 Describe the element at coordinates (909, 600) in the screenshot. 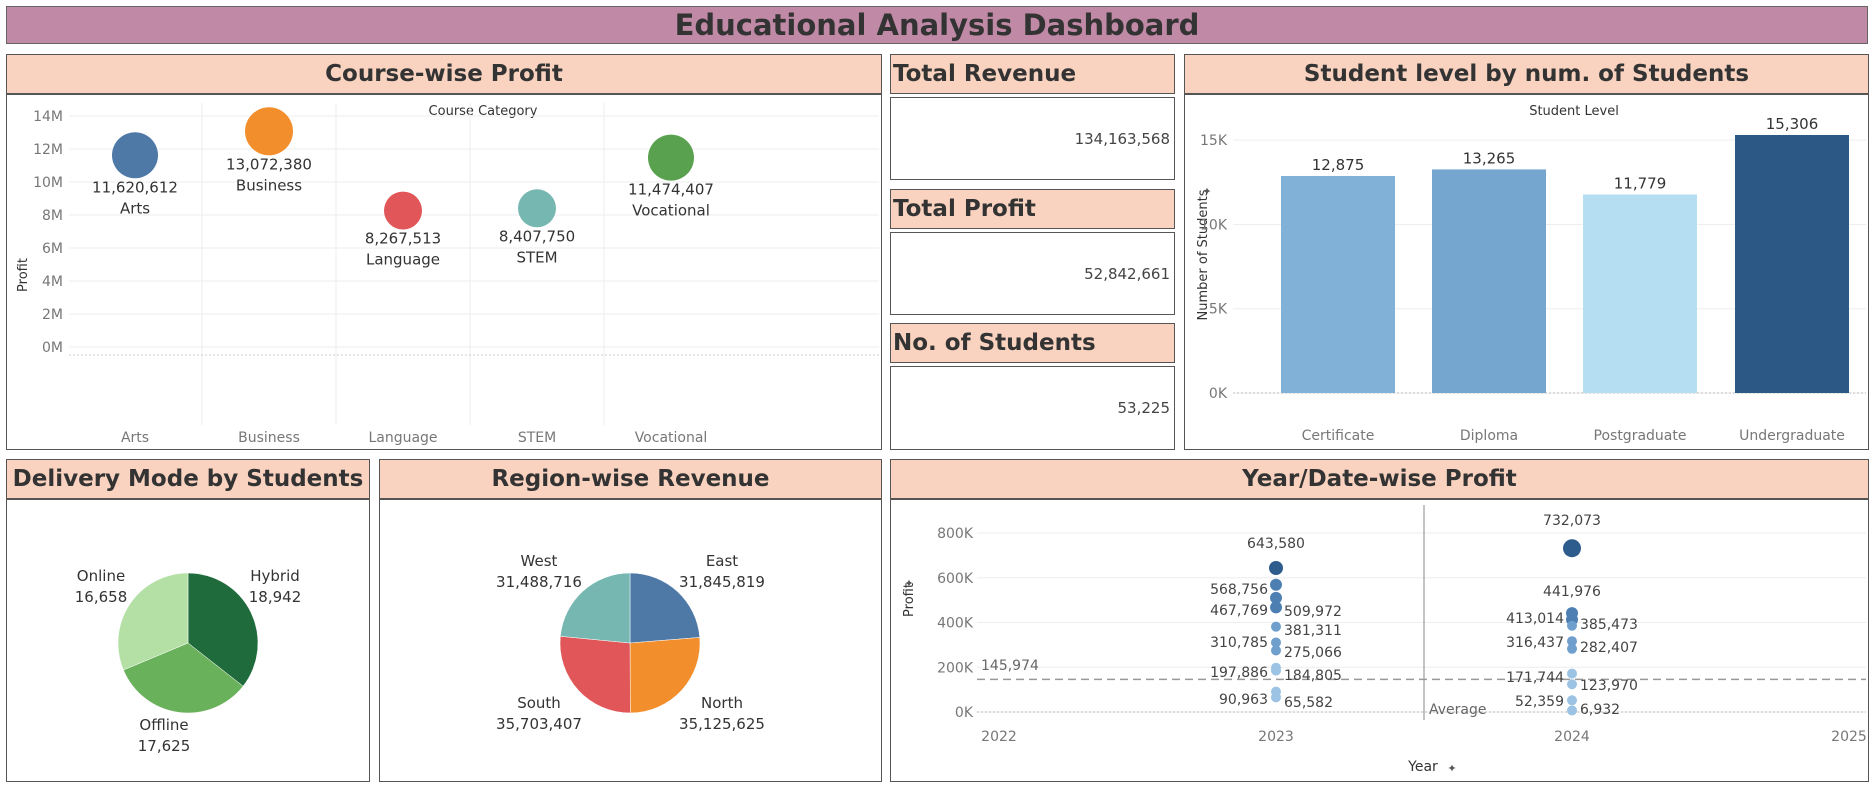

I see `year-y-axis-label: Profit` at that location.